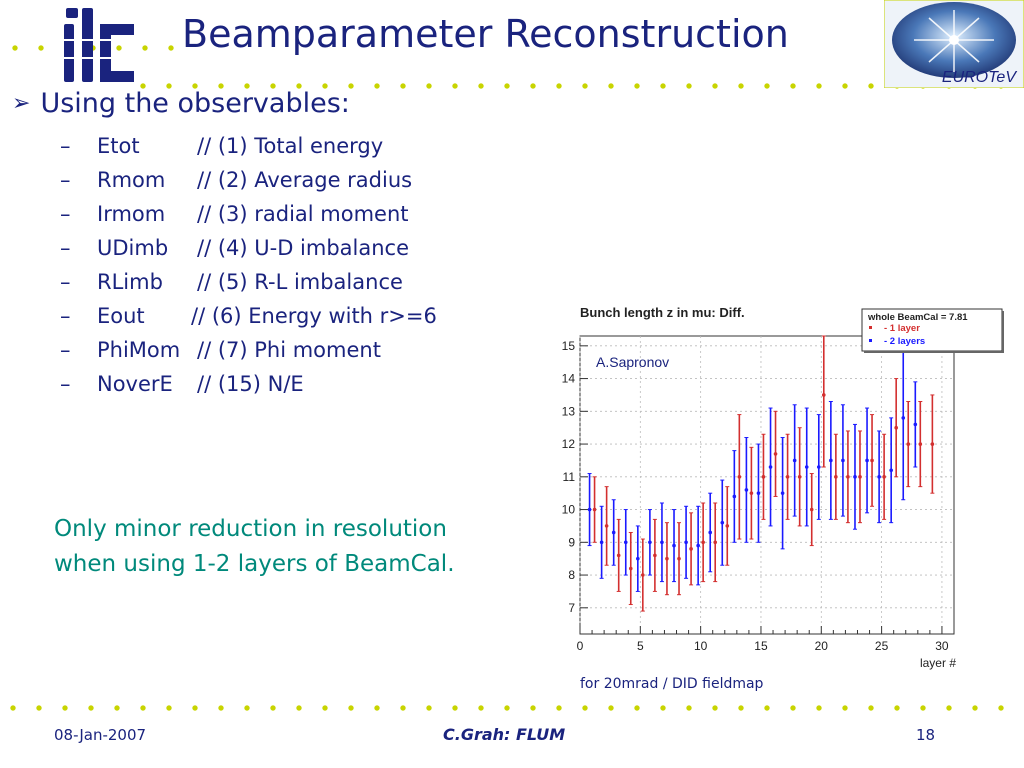 The image size is (1024, 768). What do you see at coordinates (290, 146) in the screenshot?
I see `observable-desc: // (1) Total energy` at bounding box center [290, 146].